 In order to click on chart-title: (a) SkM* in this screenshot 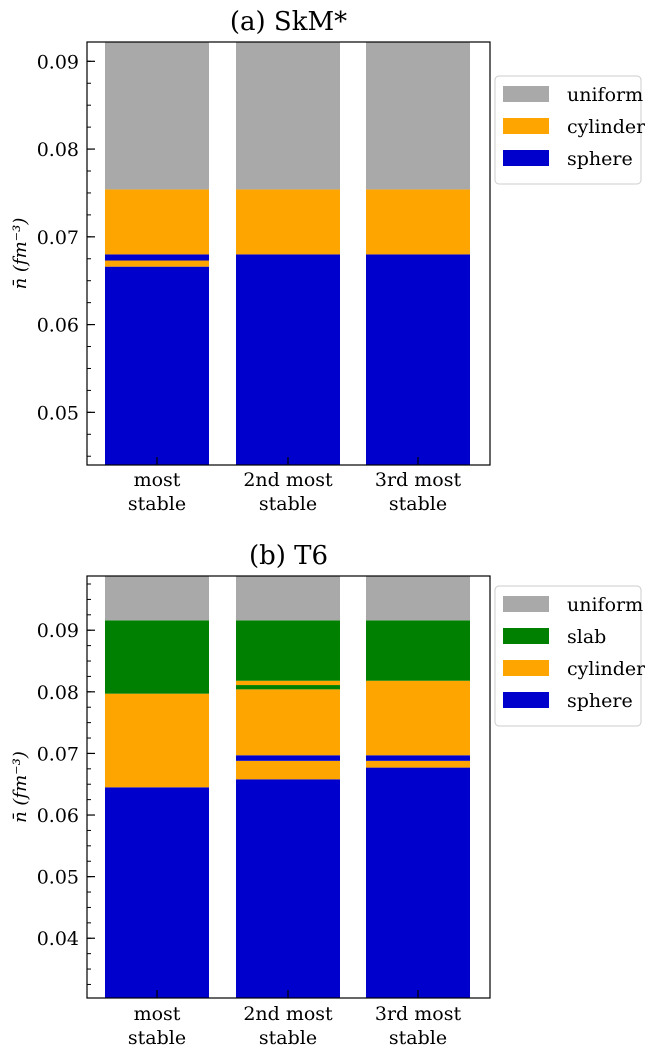, I will do `click(288, 22)`.